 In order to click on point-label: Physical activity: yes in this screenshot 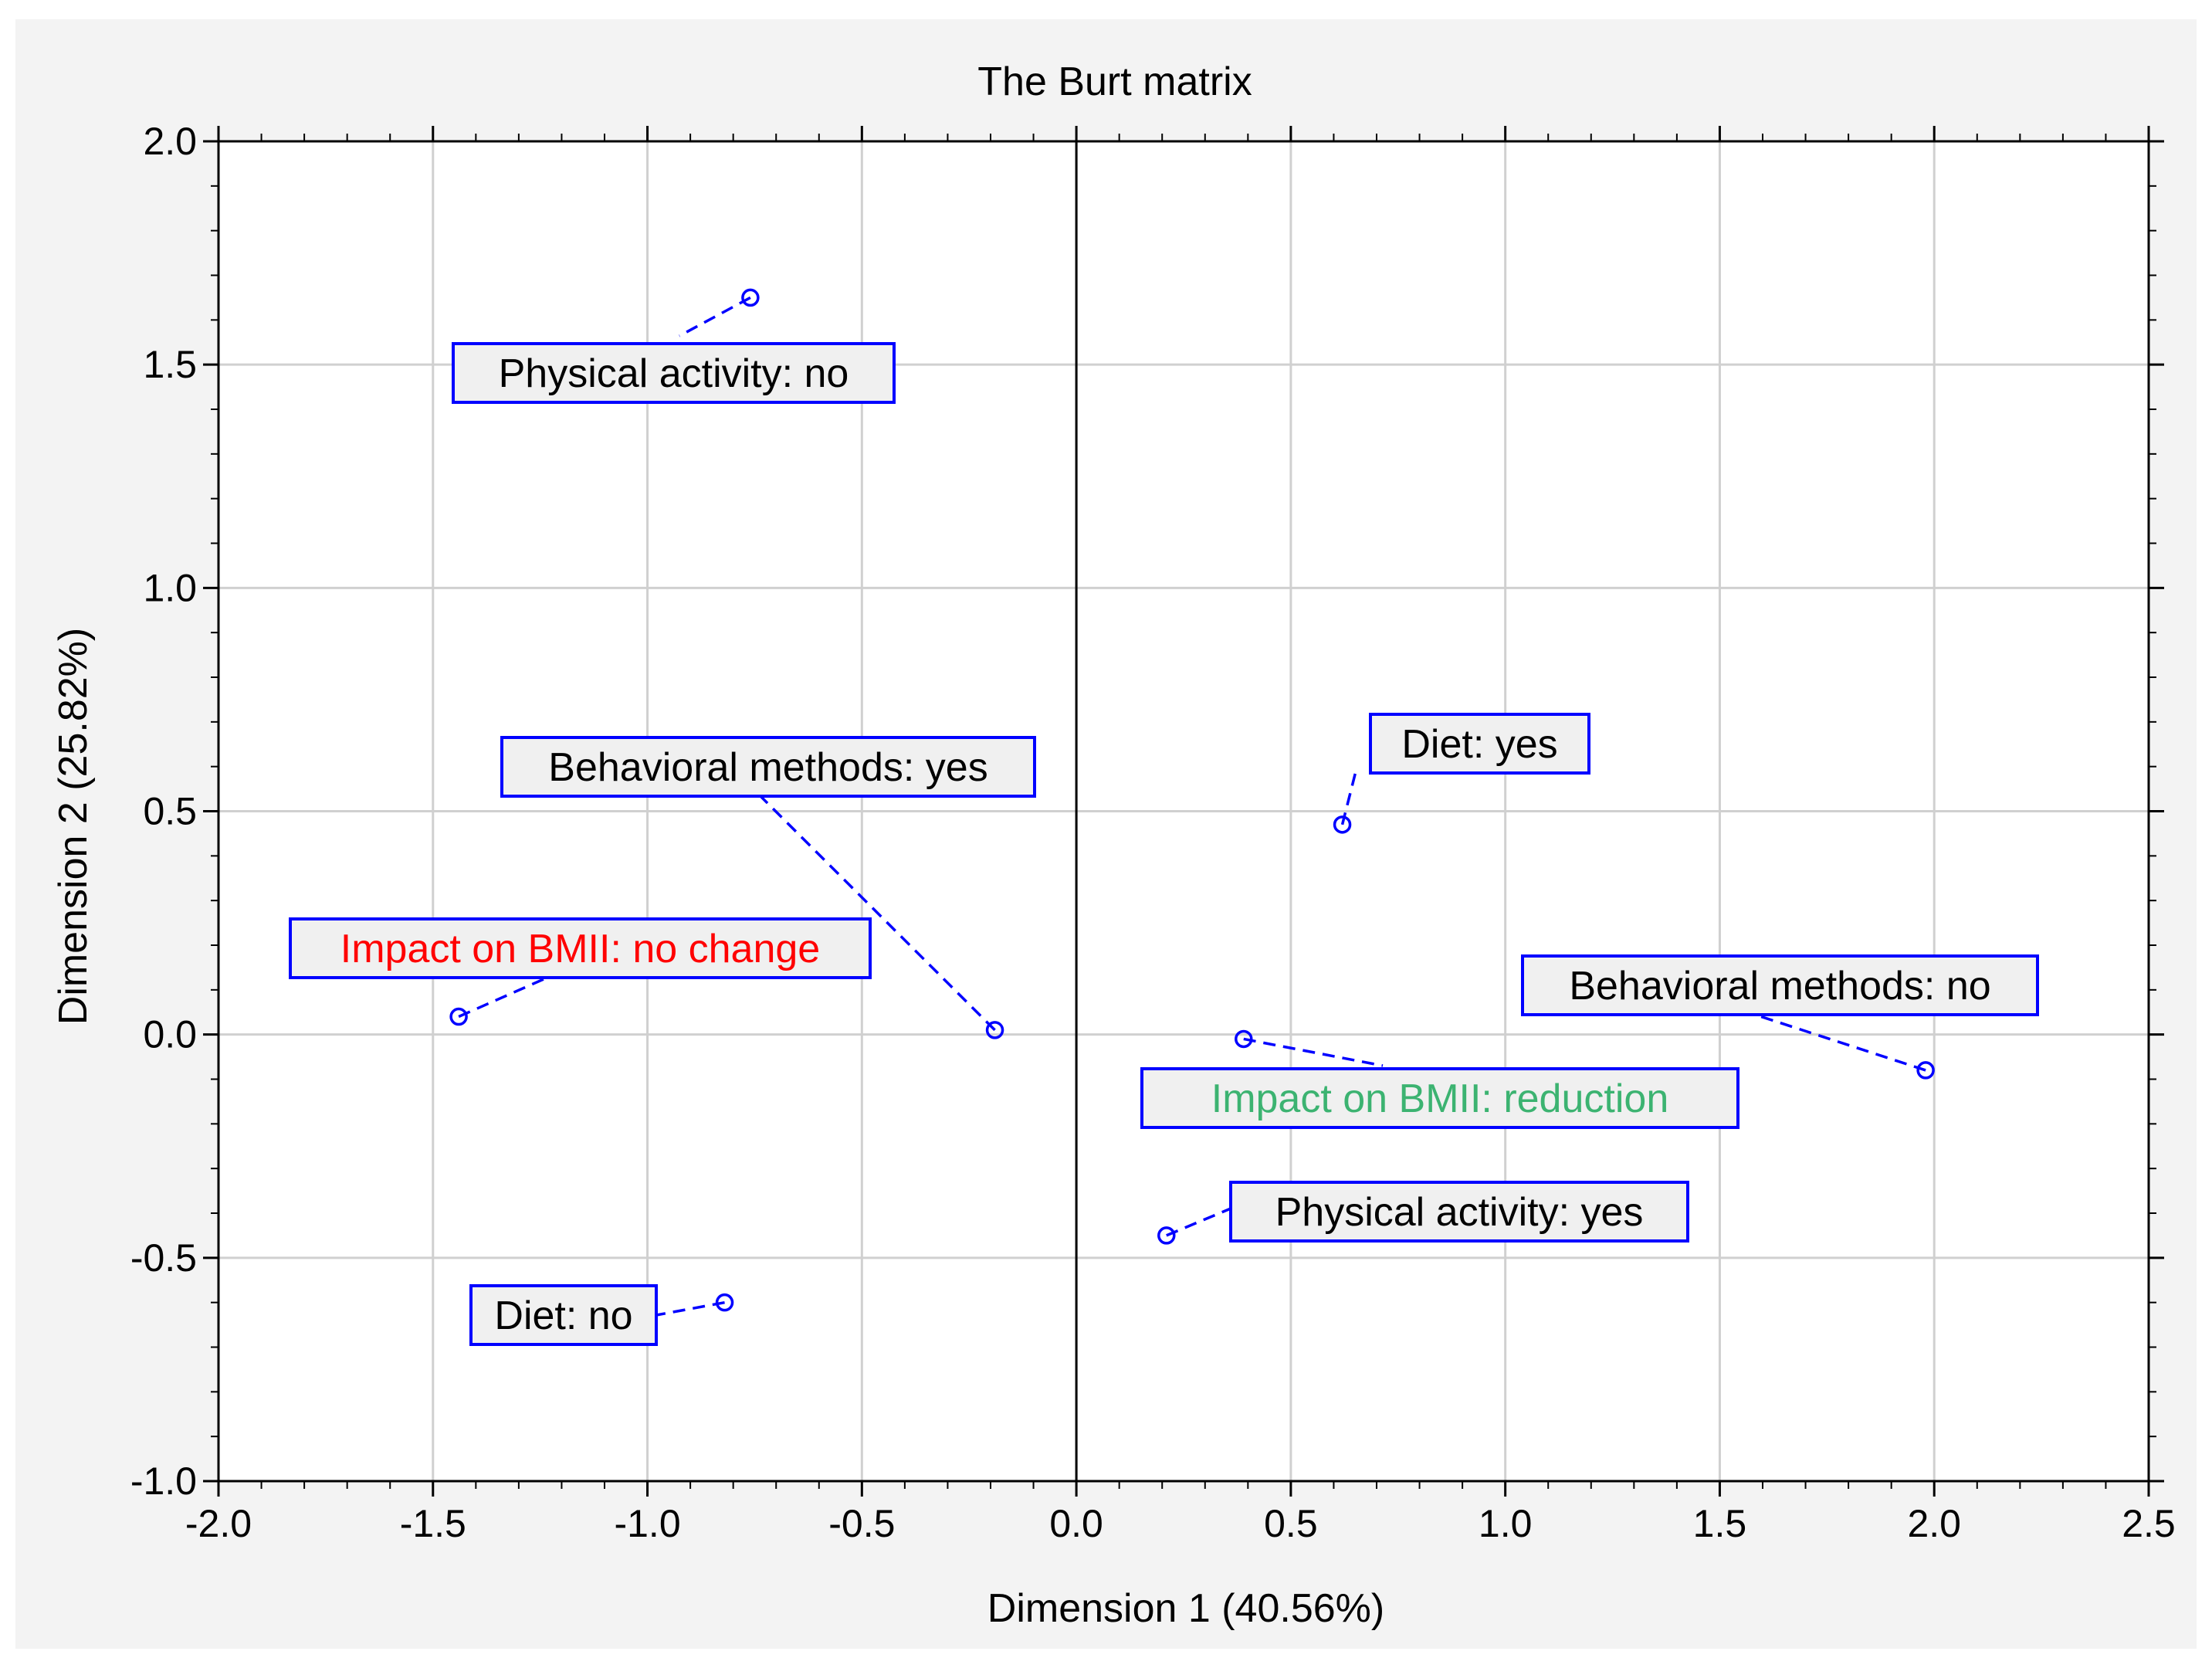, I will do `click(1459, 1212)`.